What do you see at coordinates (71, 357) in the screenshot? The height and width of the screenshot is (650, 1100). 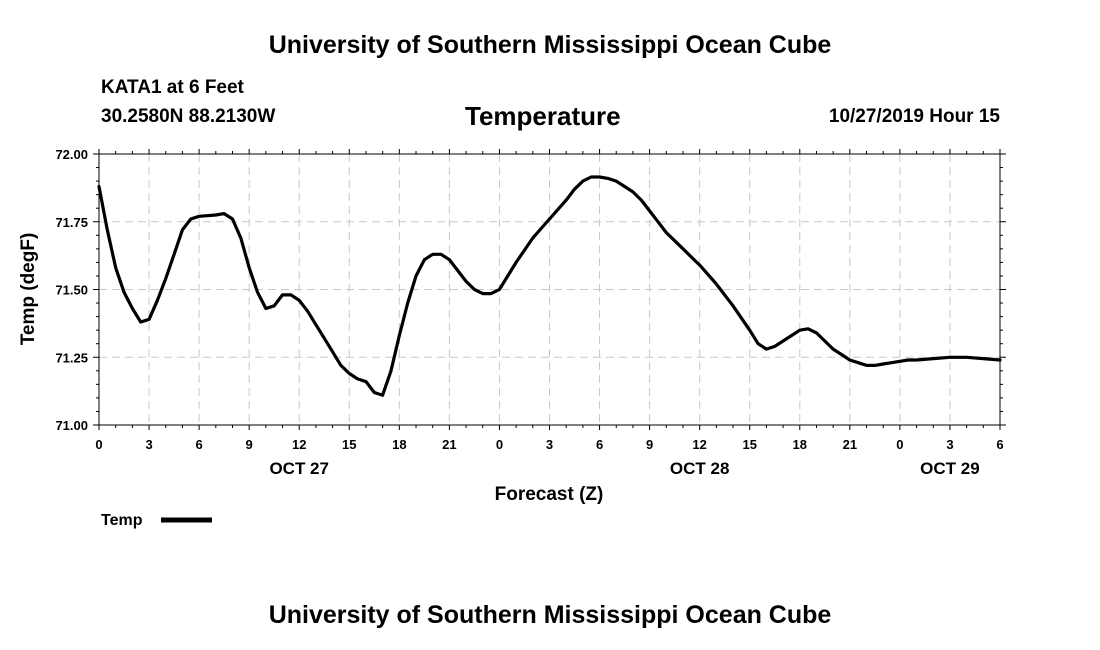 I see `y-tick-label: 71.25` at bounding box center [71, 357].